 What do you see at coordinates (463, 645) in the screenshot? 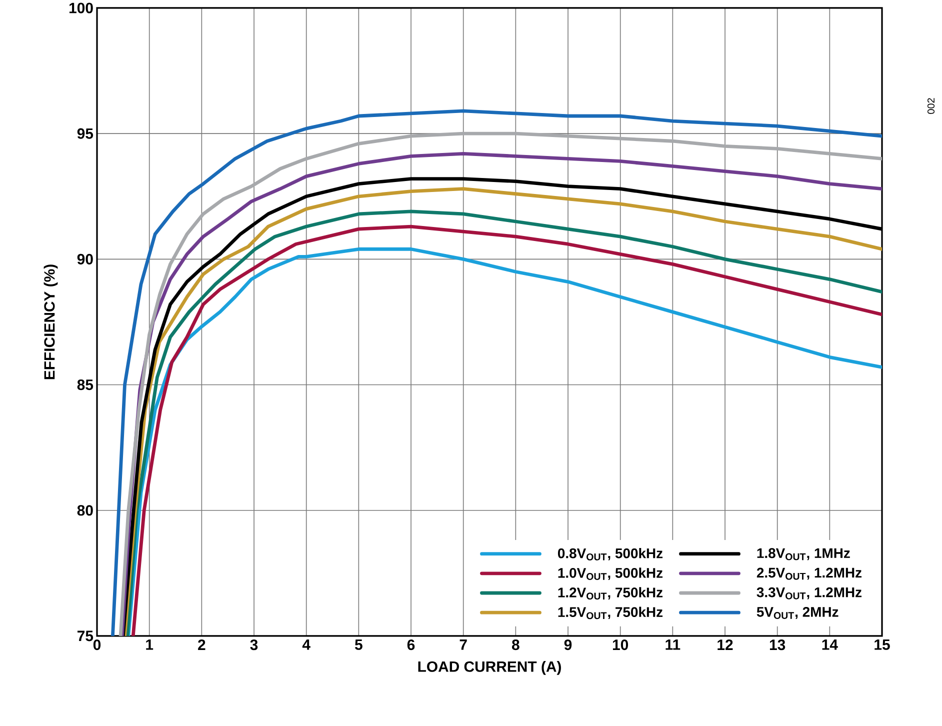
I see `x-tick-label: 7` at bounding box center [463, 645].